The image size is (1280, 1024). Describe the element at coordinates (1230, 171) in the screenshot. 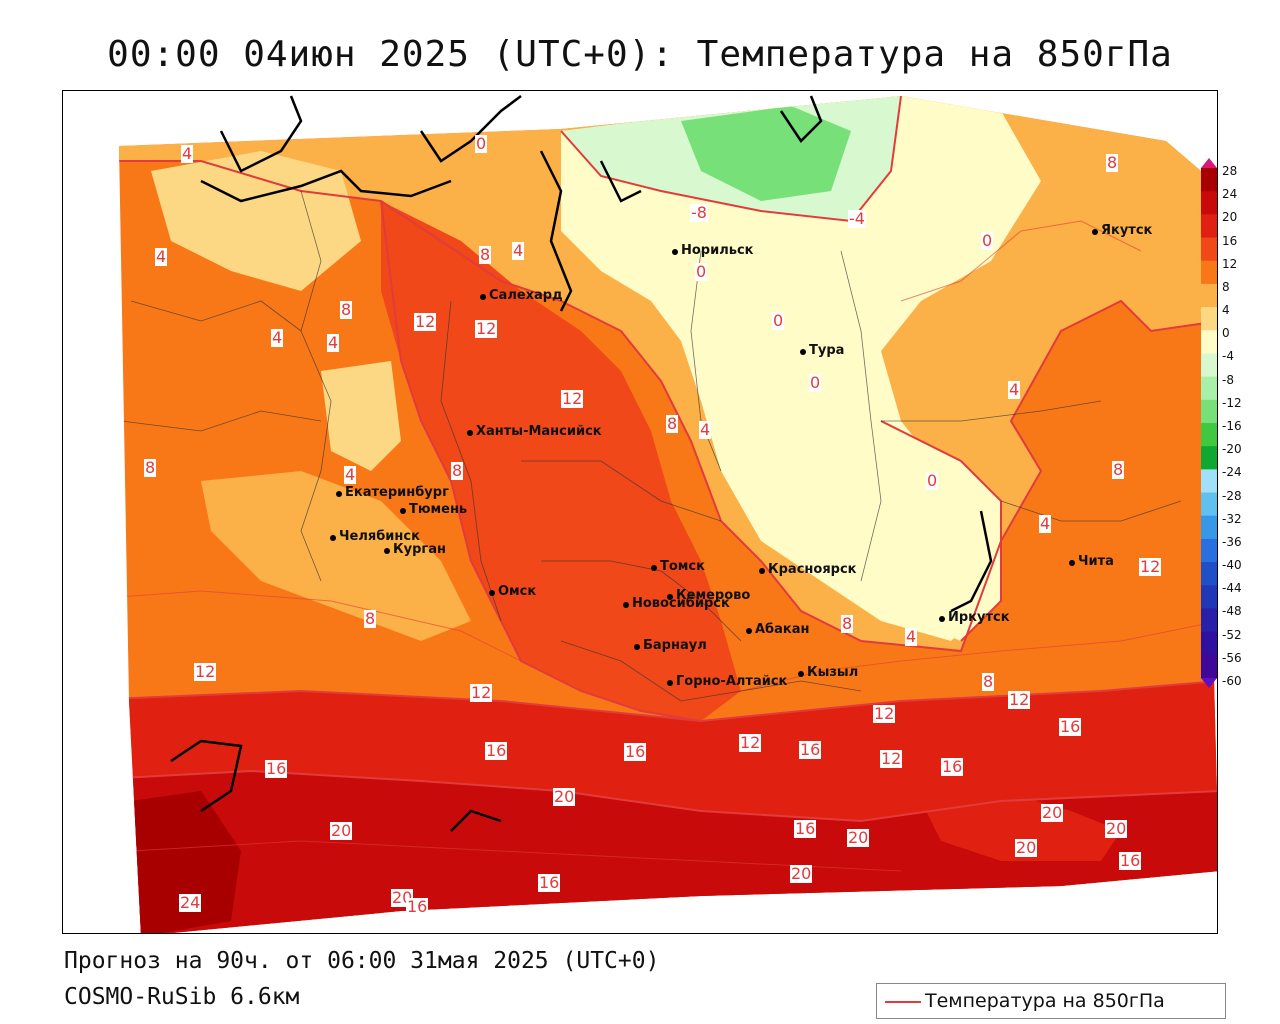

I see `color-scale-tick-label: 28` at that location.